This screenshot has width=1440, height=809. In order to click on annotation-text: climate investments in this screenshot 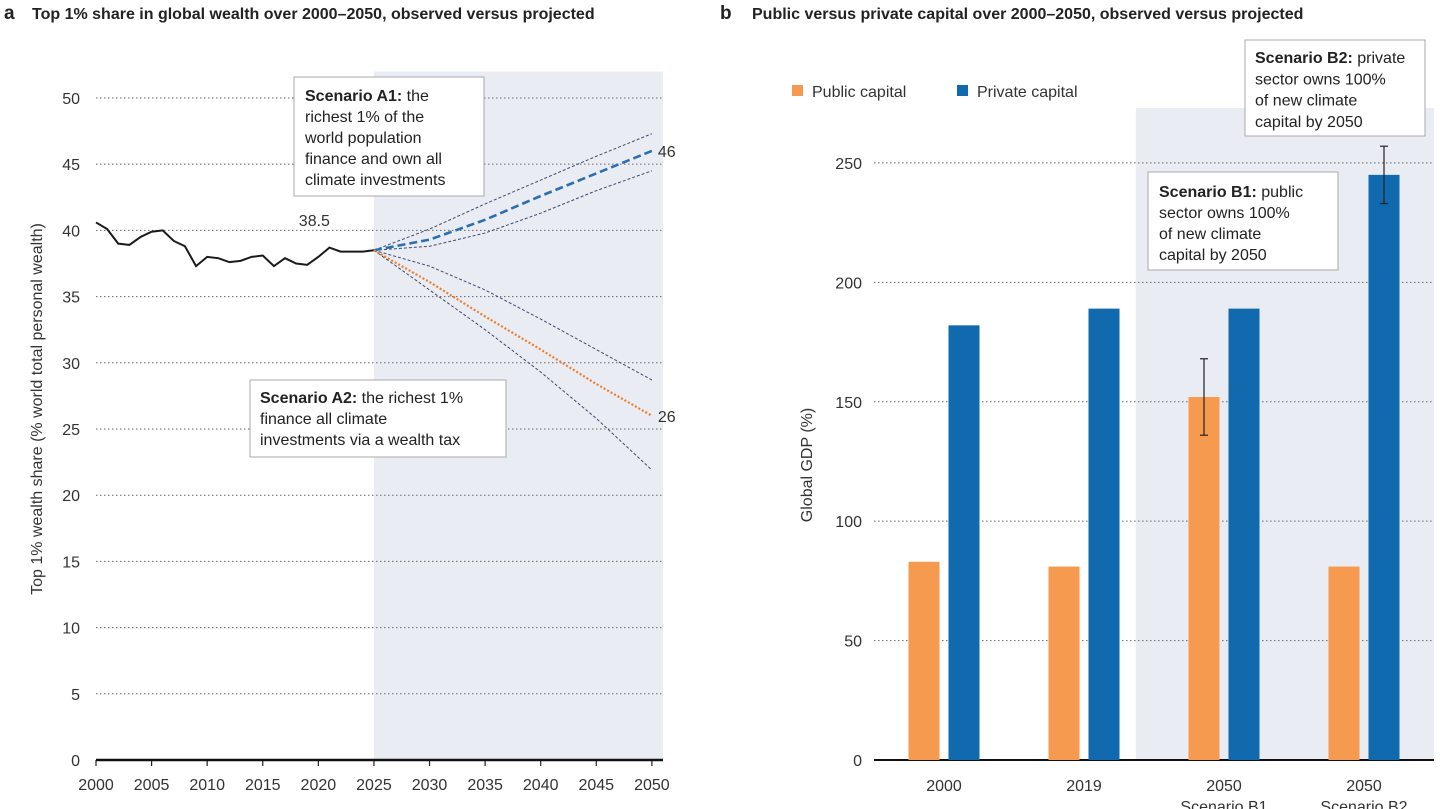, I will do `click(375, 180)`.